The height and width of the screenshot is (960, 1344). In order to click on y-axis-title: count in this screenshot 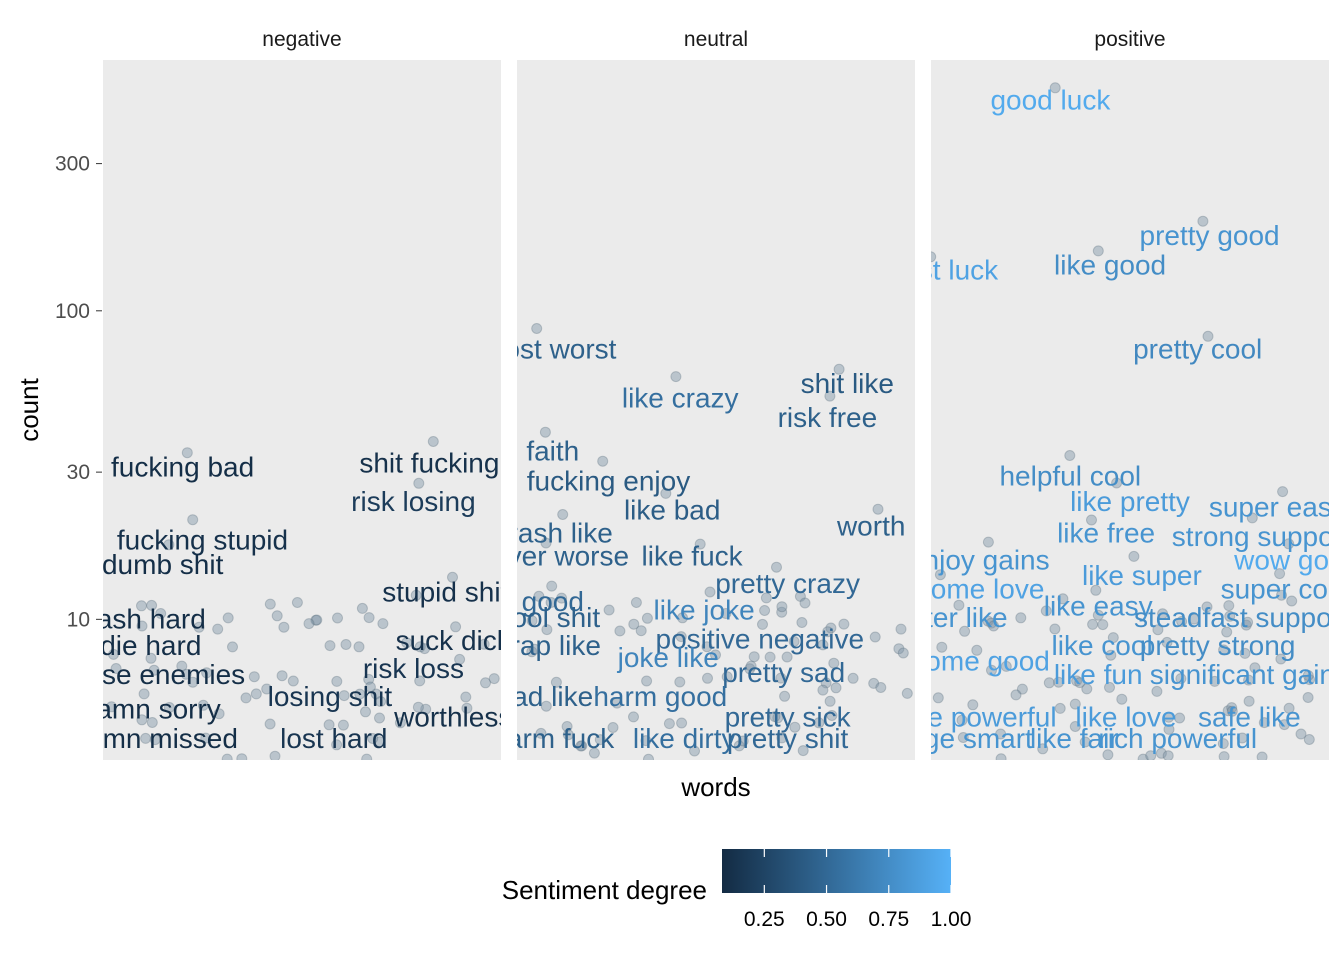, I will do `click(29, 409)`.